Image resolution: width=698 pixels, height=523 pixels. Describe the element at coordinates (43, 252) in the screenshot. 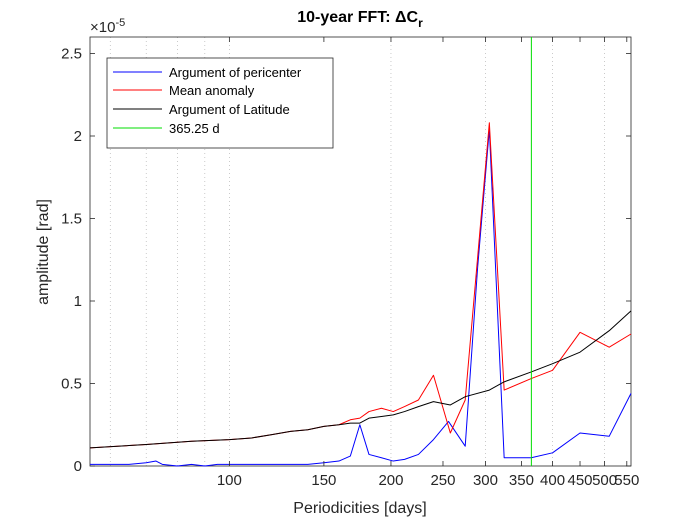

I see `y-axis-label: amplitude [rad]` at that location.